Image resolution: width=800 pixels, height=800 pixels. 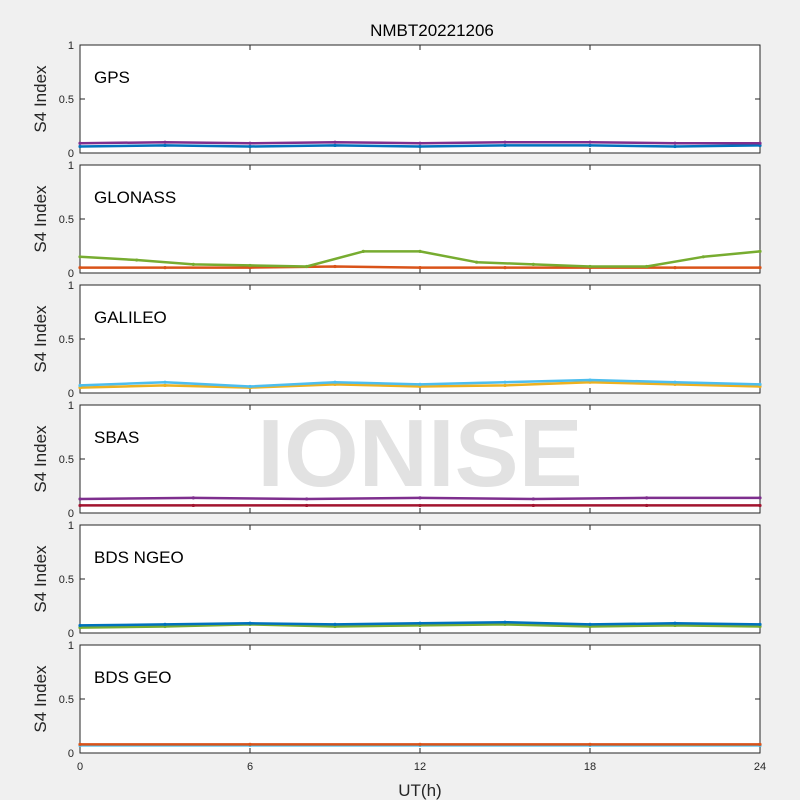 I want to click on panel-label: GLONASS, so click(x=135, y=197).